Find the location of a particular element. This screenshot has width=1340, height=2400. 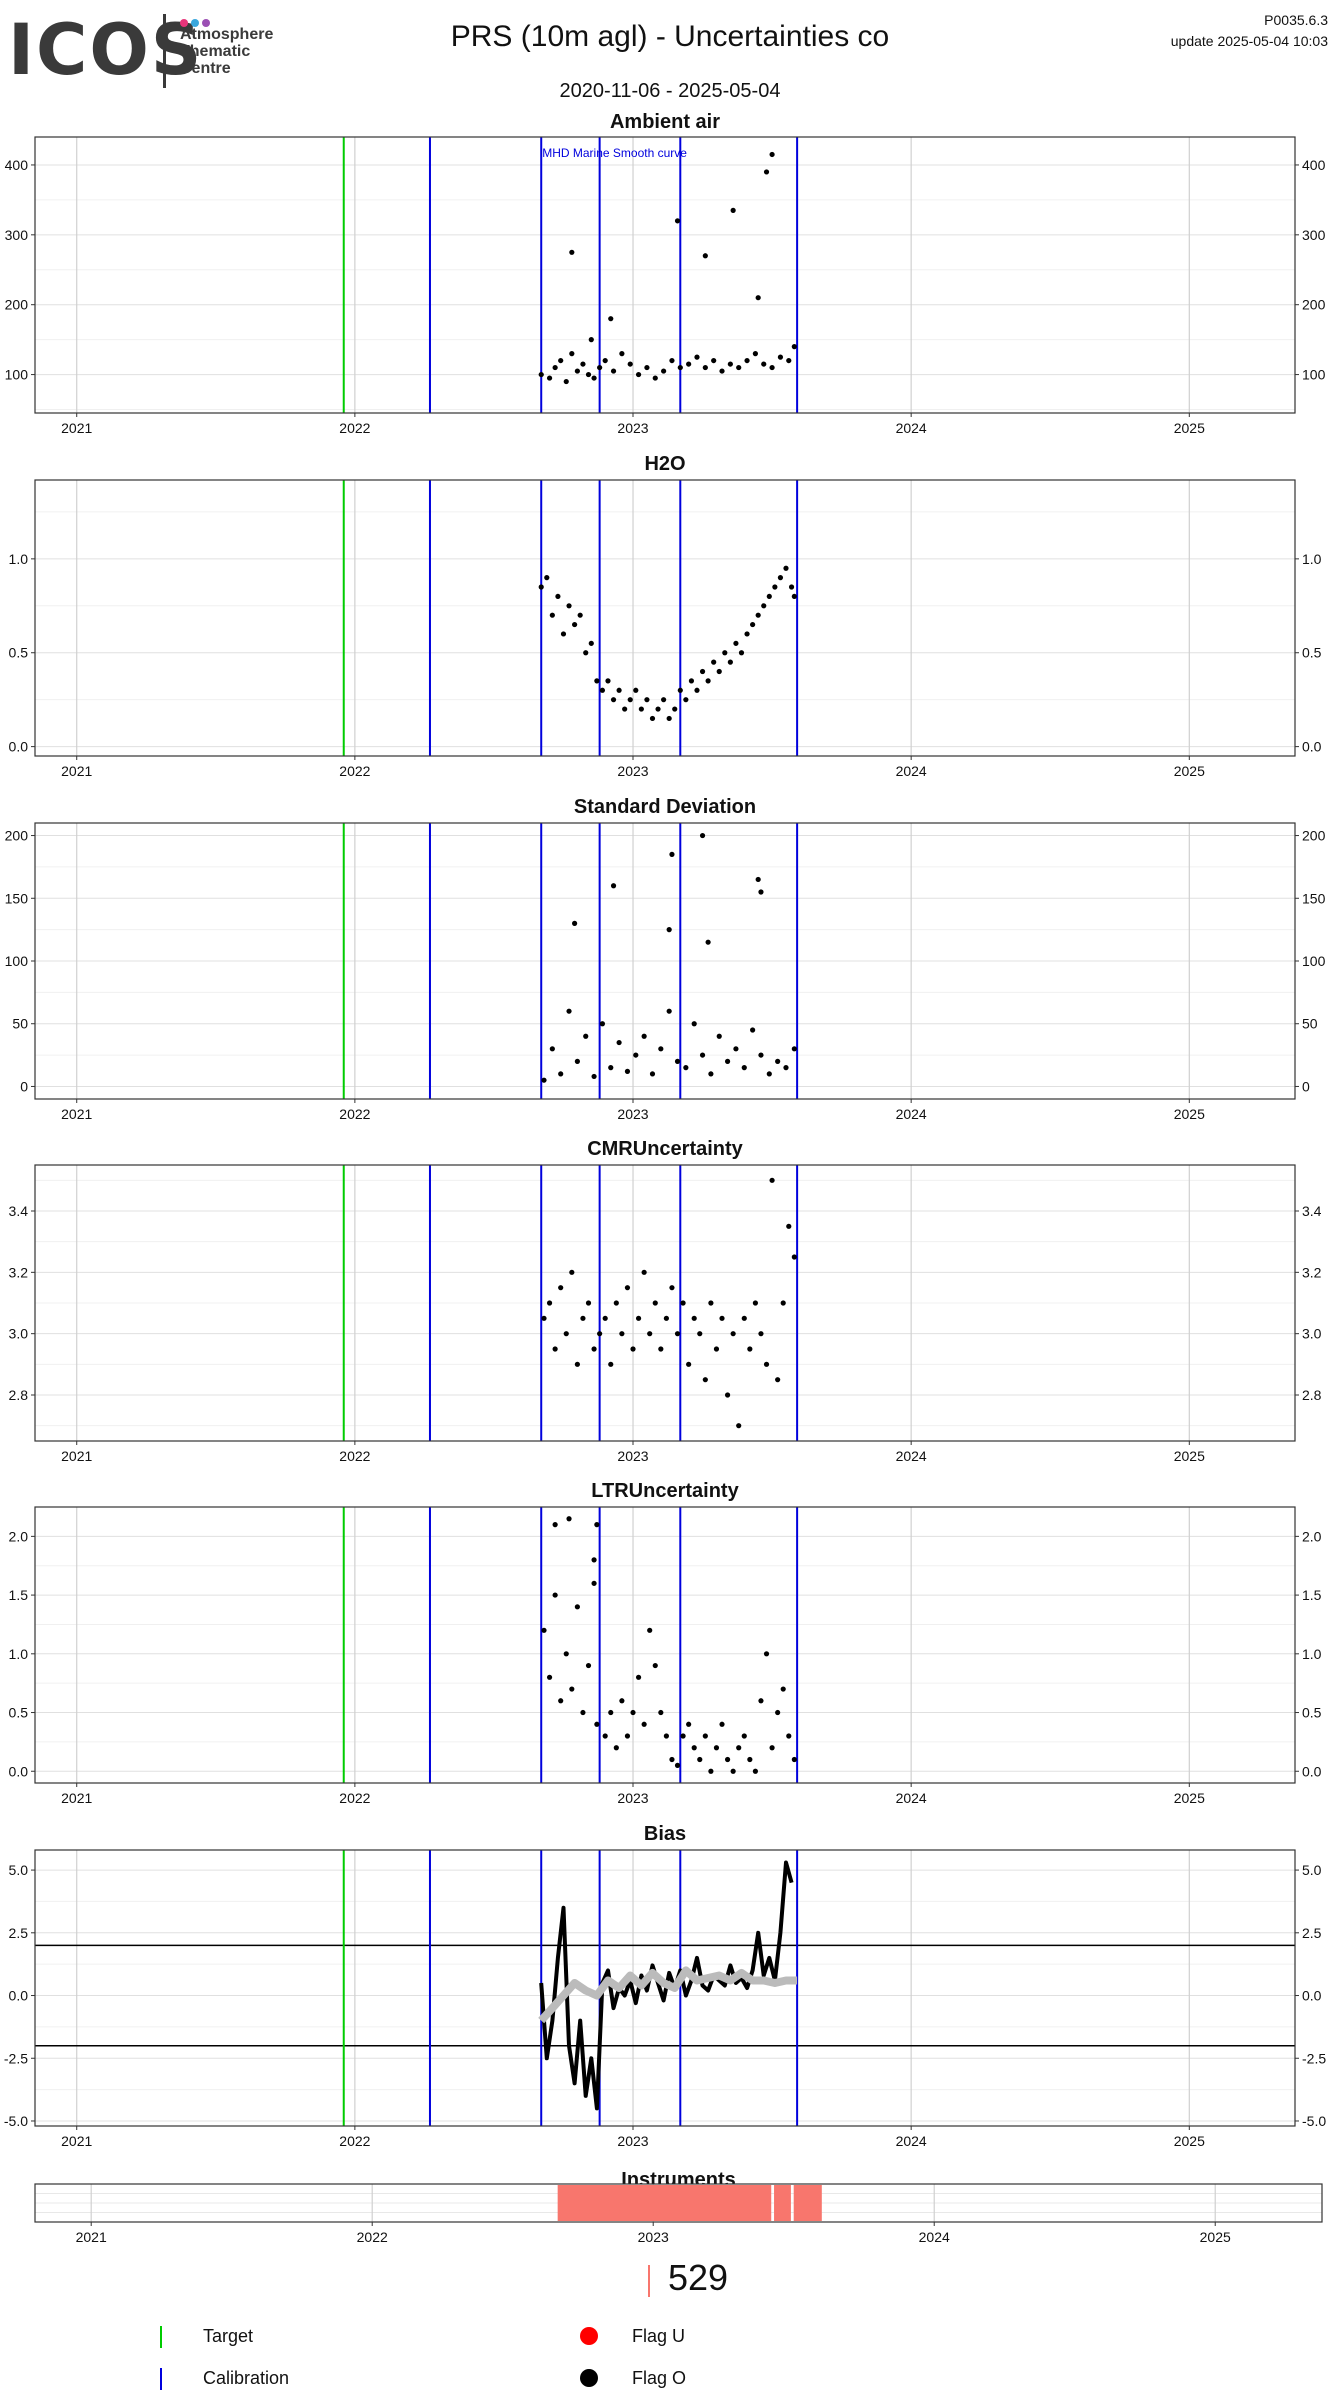

flag-o-legend-label: Flag O is located at coordinates (659, 2378).